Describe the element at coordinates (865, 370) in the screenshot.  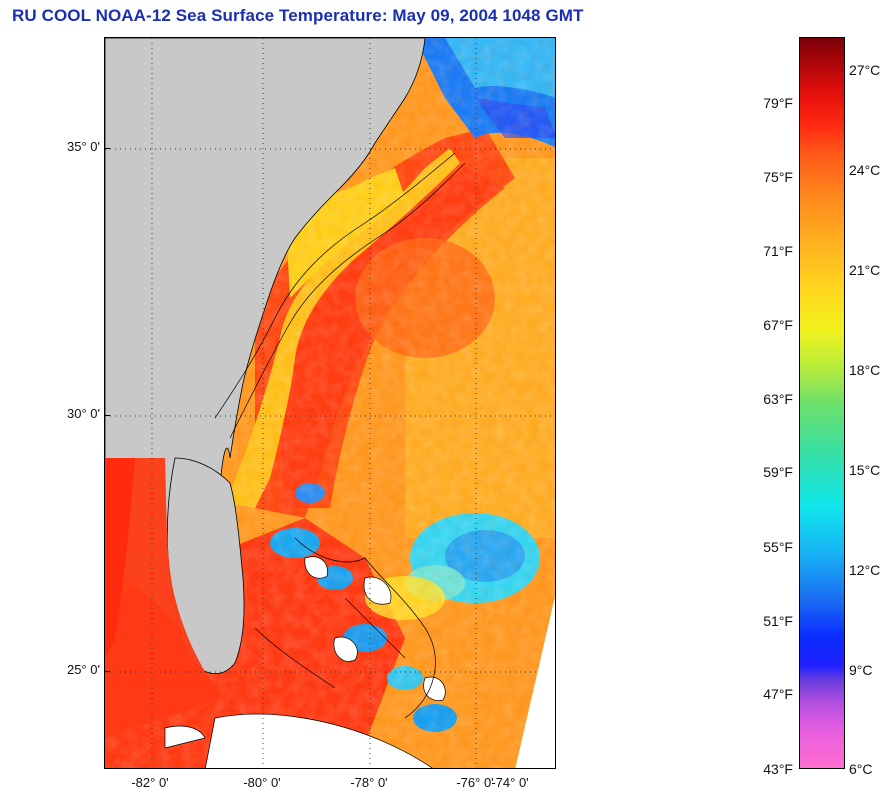
I see `colorbar-c-label: 18°C` at that location.